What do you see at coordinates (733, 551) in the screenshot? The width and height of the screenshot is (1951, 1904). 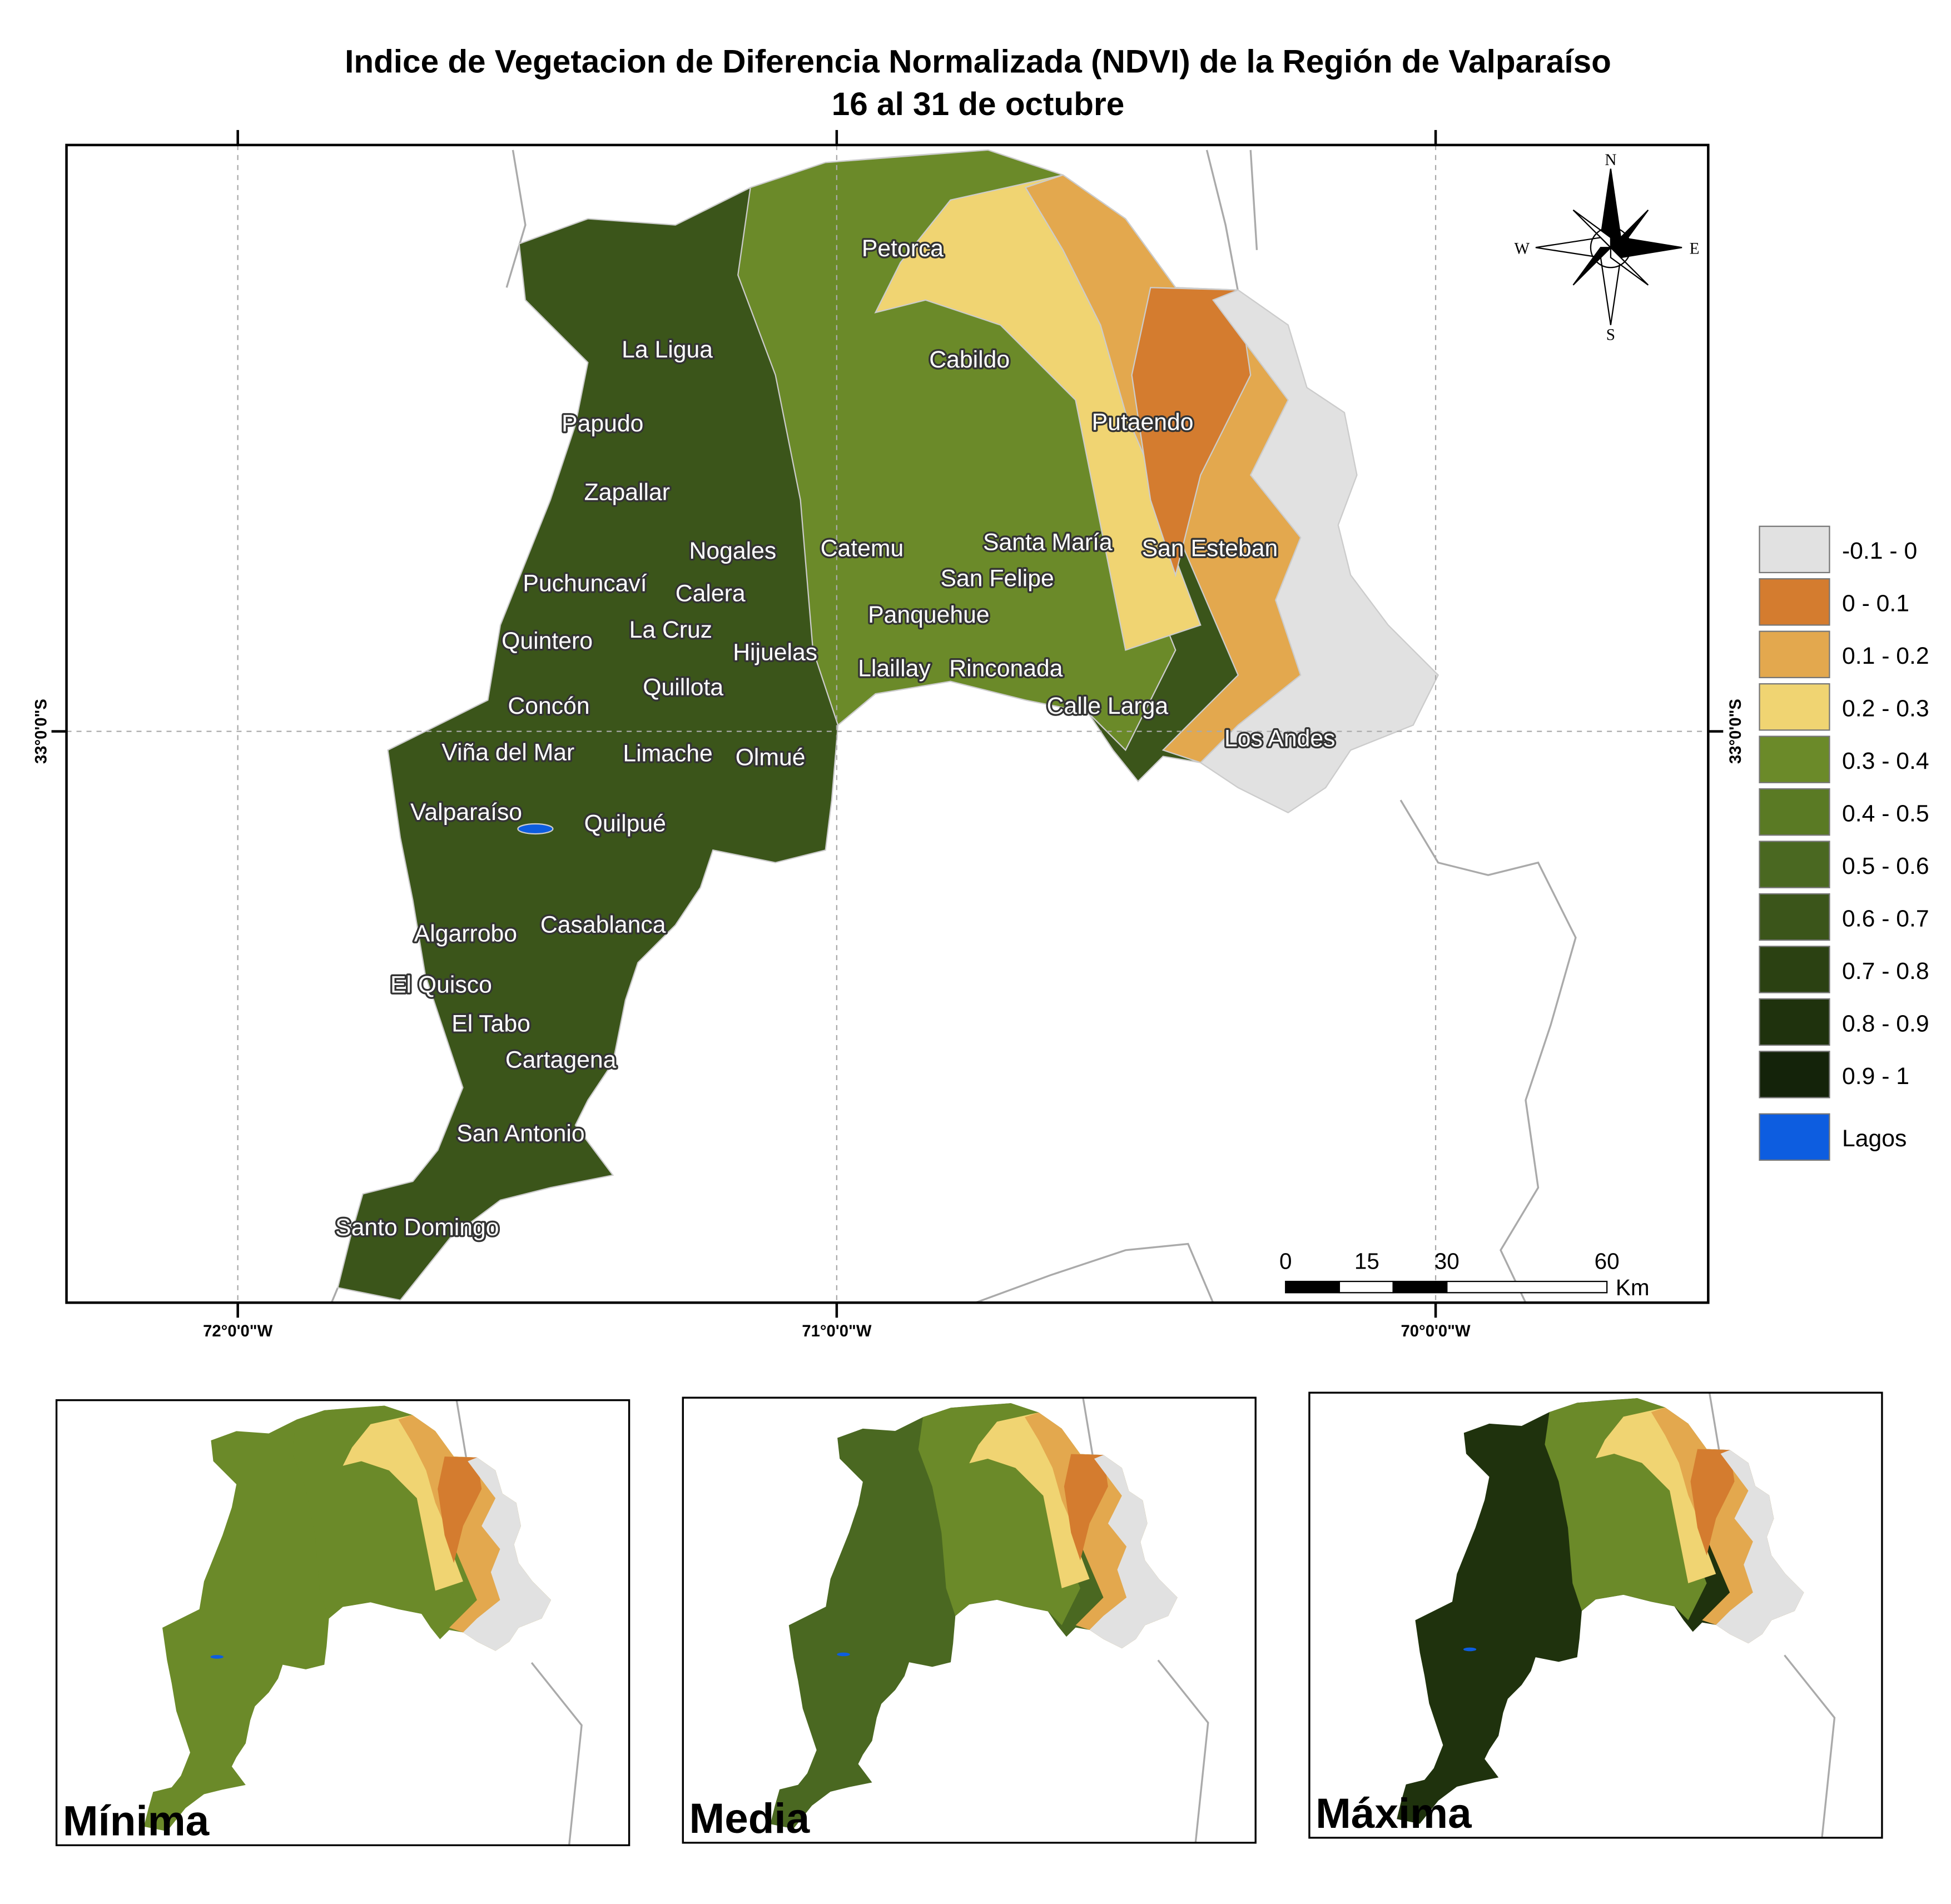 I see `place-label: Nogales` at bounding box center [733, 551].